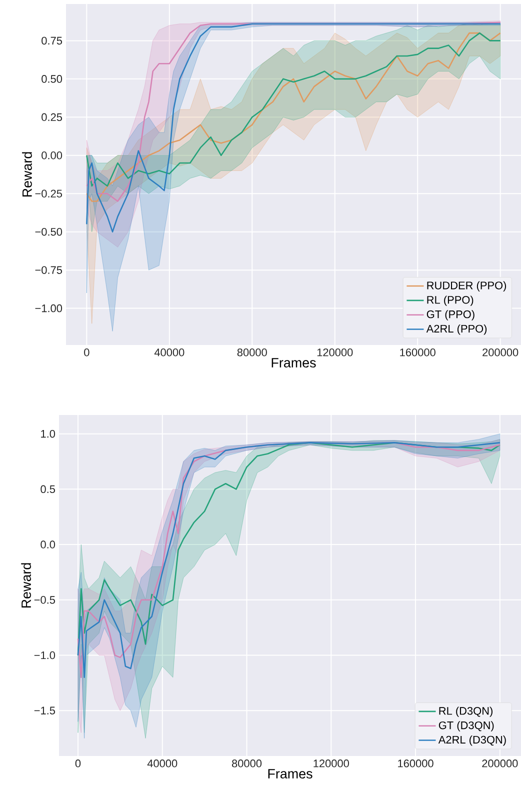 Image resolution: width=521 pixels, height=798 pixels. What do you see at coordinates (48, 489) in the screenshot?
I see `y-tick-label: 0.5` at bounding box center [48, 489].